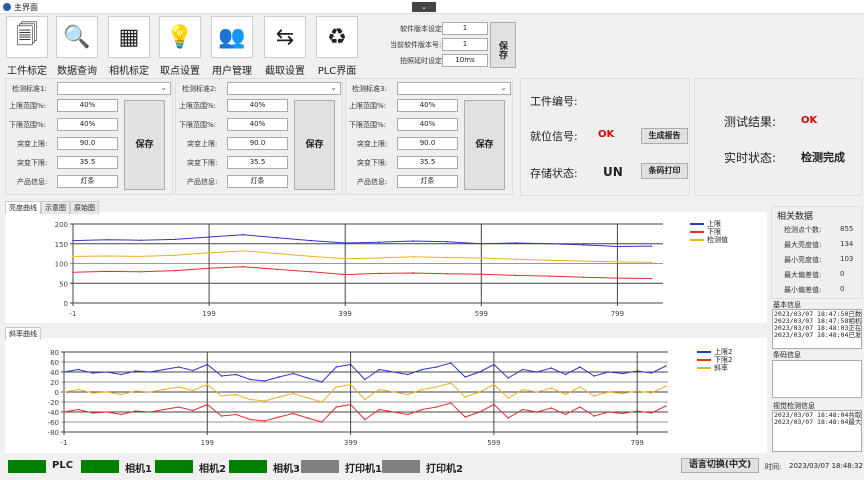 This screenshot has height=480, width=864. Describe the element at coordinates (637, 443) in the screenshot. I see `x-tick-label: 799` at that location.